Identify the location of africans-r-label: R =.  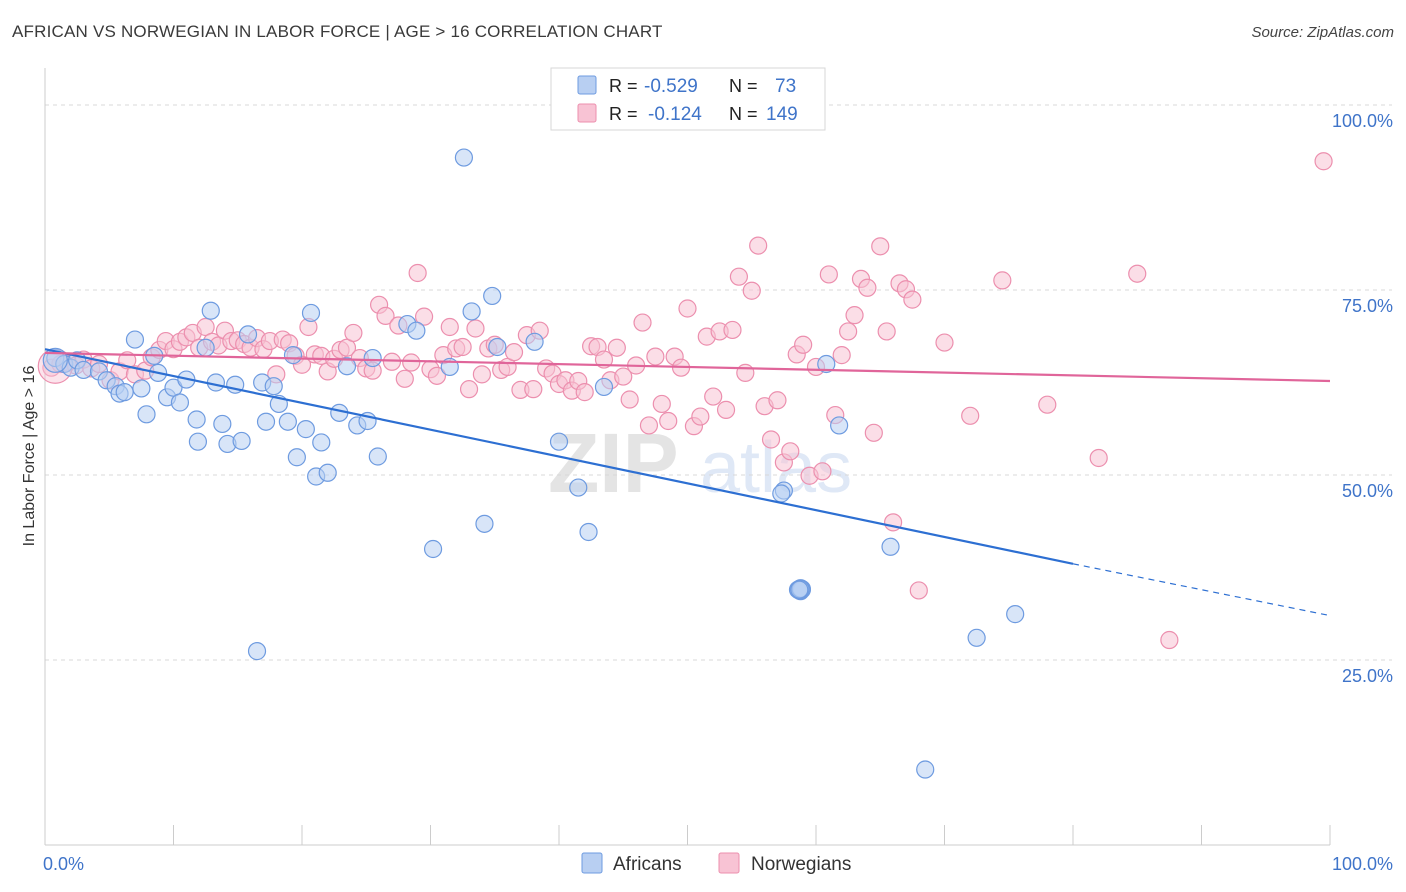
(623, 86).